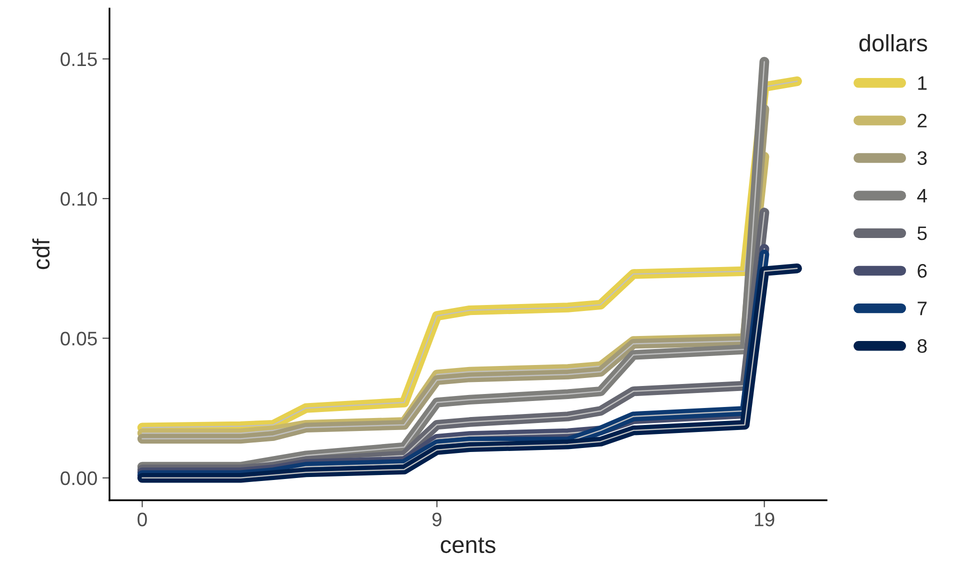  I want to click on x-axis-title: cents, so click(468, 546).